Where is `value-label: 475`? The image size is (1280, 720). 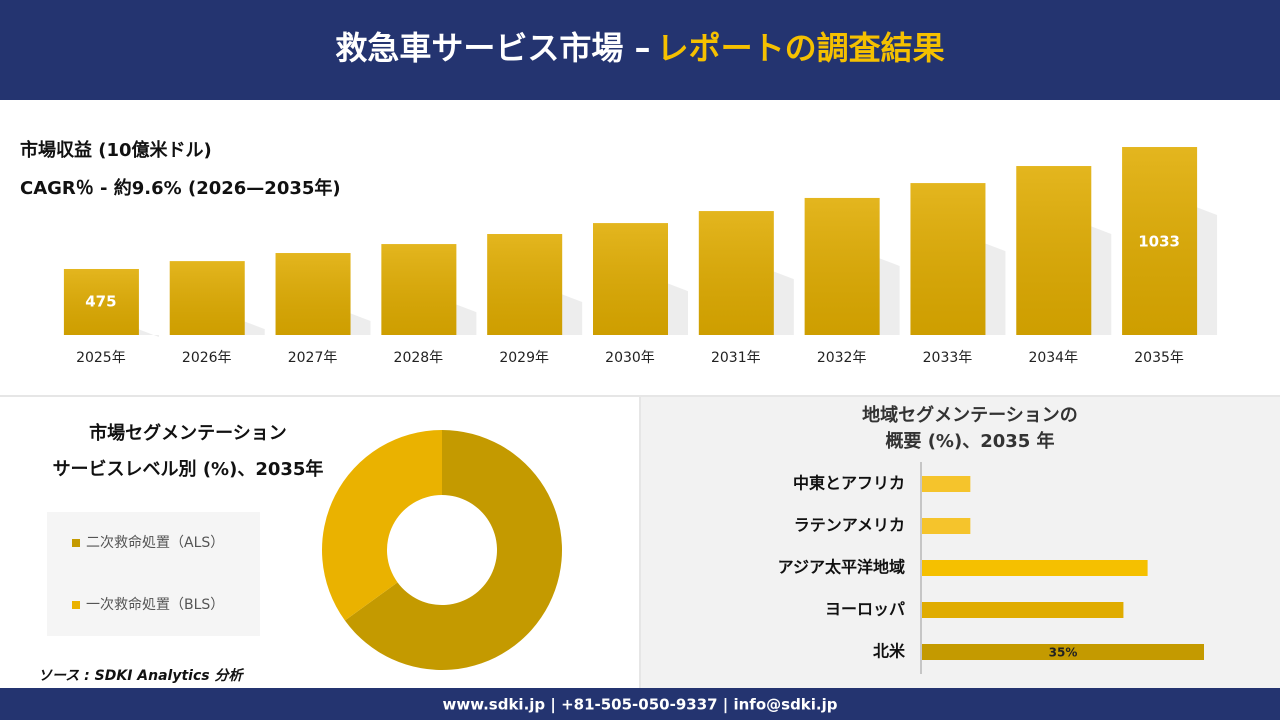 value-label: 475 is located at coordinates (100, 302).